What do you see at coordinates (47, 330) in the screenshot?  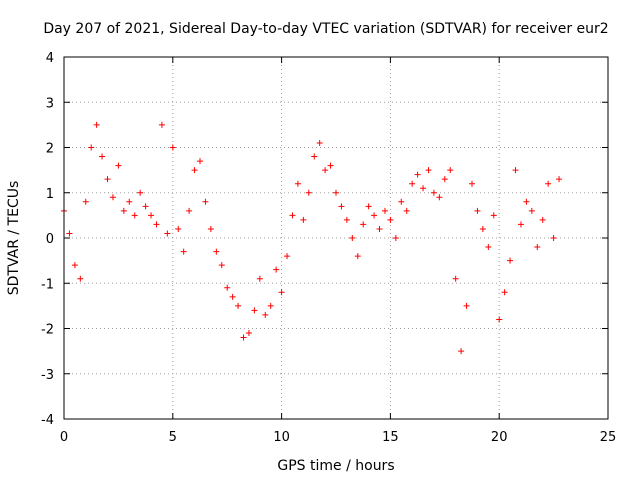 I see `y-tick-label: -2` at bounding box center [47, 330].